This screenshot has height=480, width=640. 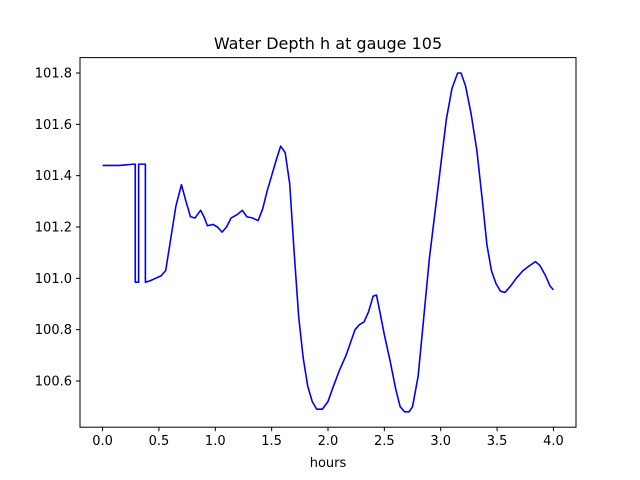 What do you see at coordinates (159, 441) in the screenshot?
I see `x-tick-label: 0.5` at bounding box center [159, 441].